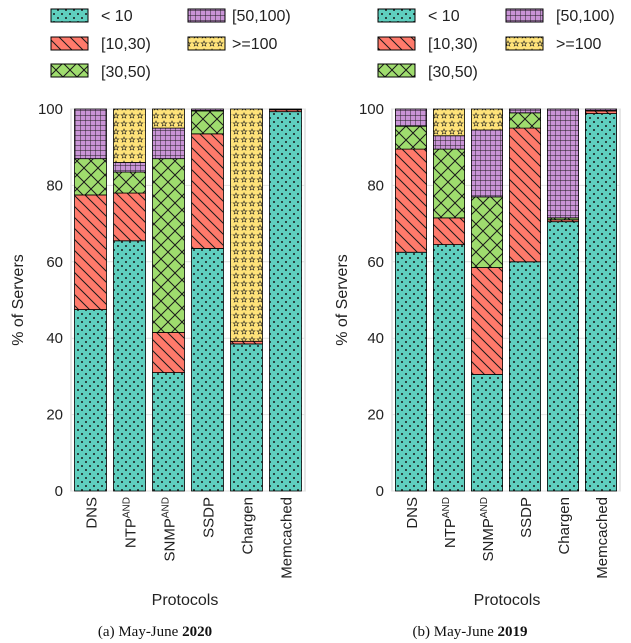 The height and width of the screenshot is (643, 631). I want to click on y-tick-label: 60, so click(54, 262).